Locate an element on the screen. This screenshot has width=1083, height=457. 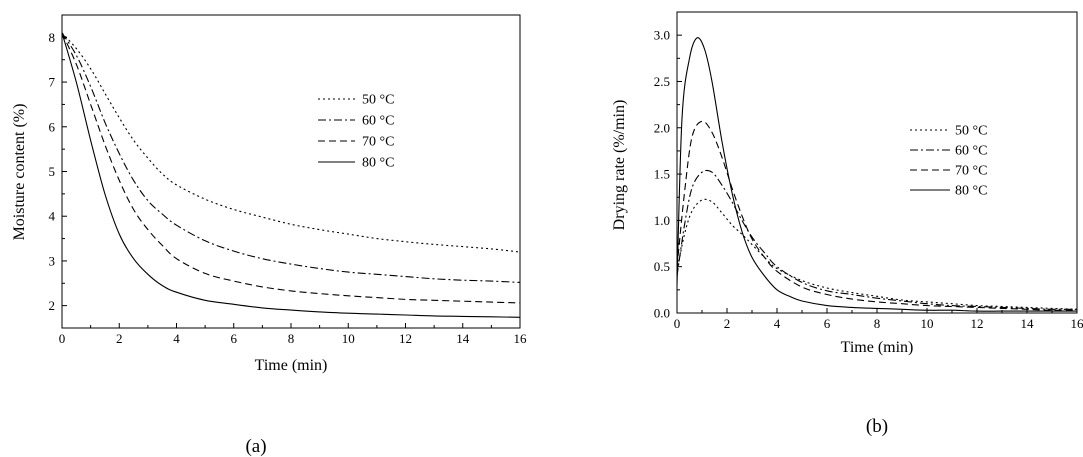
y-tick-label: 1.5 is located at coordinates (662, 174).